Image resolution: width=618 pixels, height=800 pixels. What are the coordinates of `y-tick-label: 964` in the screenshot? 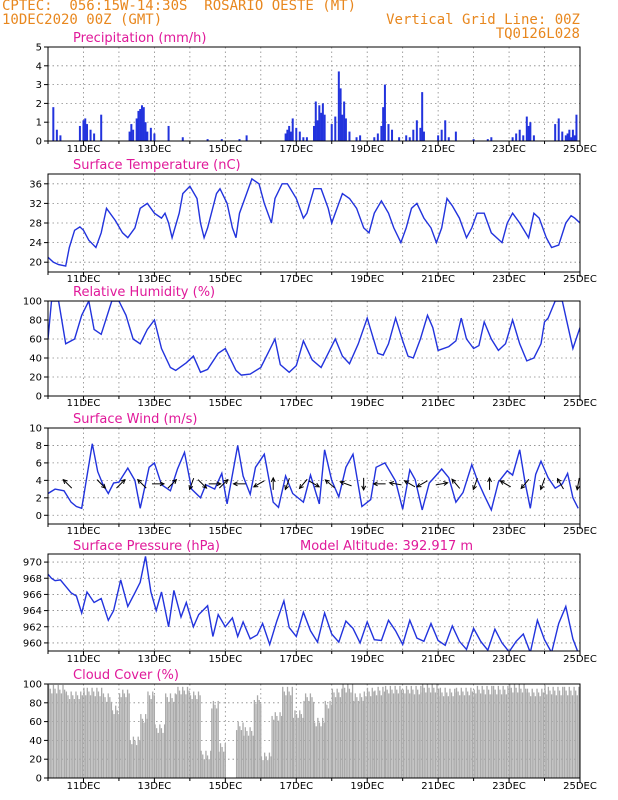 It's located at (32, 611).